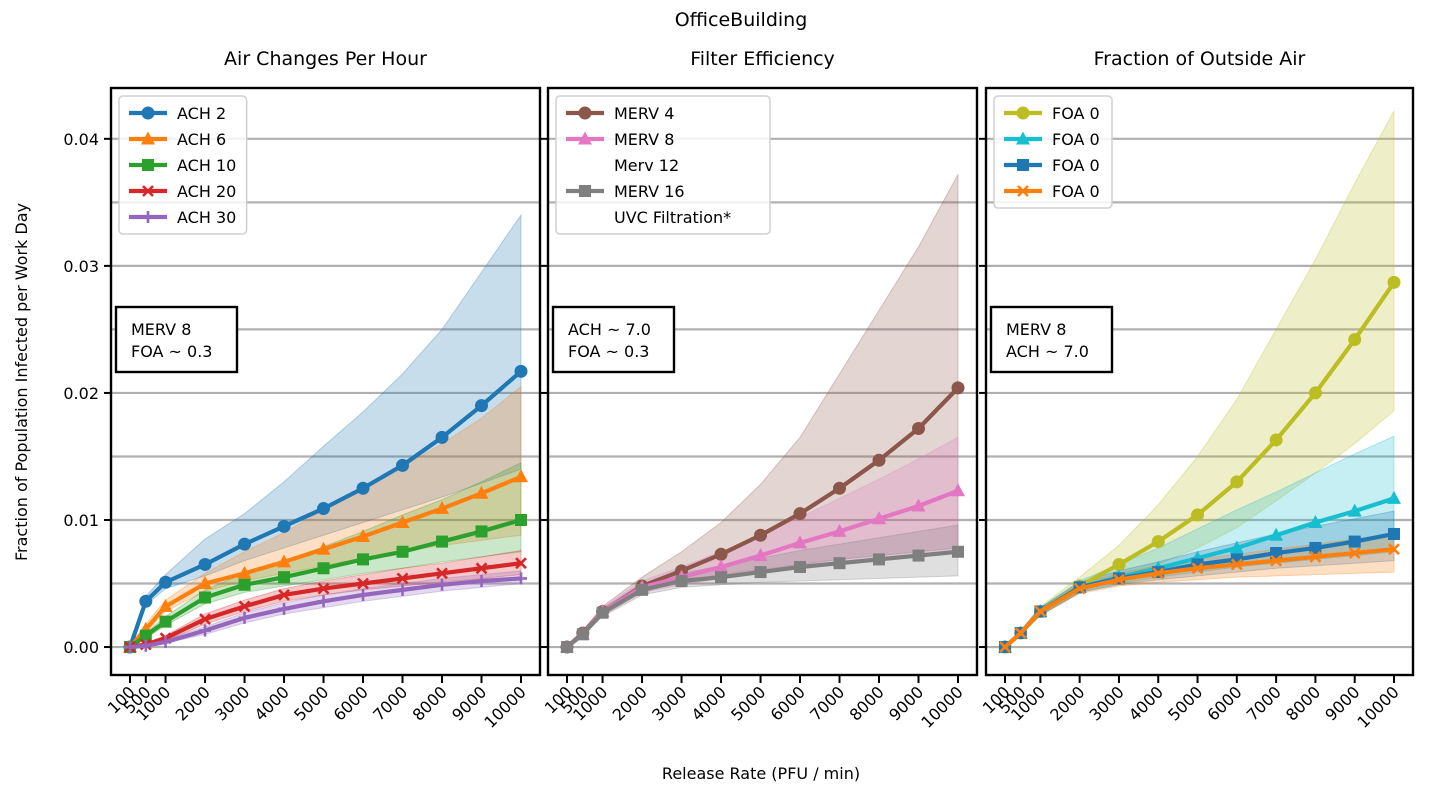 The height and width of the screenshot is (793, 1450). I want to click on legend-entry-1: MERV 4, so click(620, 113).